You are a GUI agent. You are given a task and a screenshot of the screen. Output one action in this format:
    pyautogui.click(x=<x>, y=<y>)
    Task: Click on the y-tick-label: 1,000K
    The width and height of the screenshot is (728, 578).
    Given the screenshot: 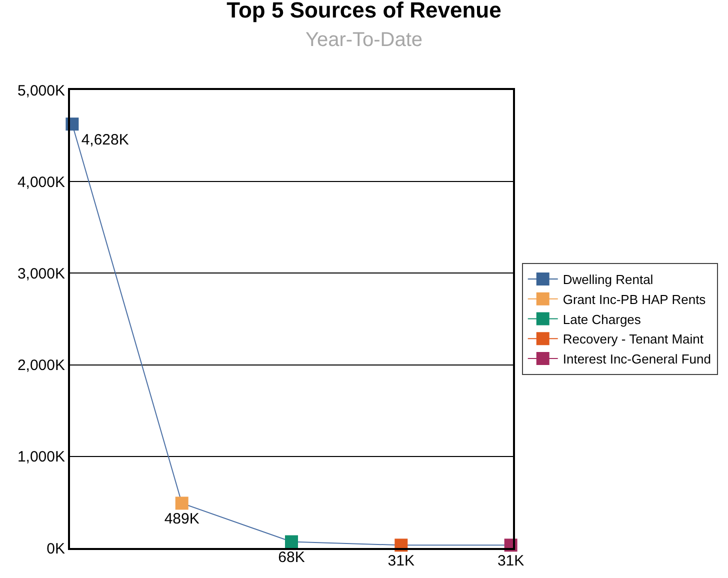 What is the action you would take?
    pyautogui.click(x=41, y=457)
    